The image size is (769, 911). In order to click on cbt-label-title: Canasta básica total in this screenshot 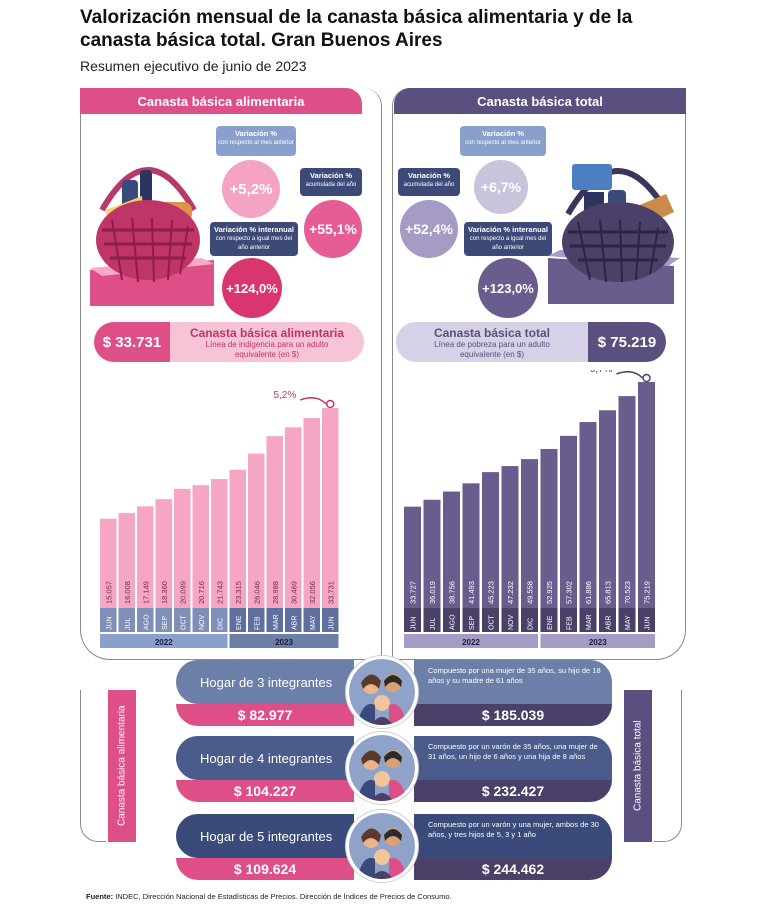, I will do `click(492, 333)`.